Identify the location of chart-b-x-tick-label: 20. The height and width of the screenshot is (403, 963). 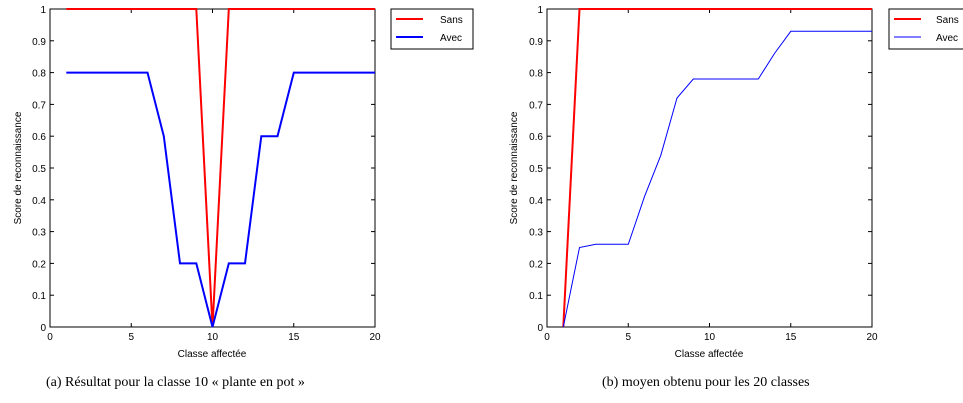
(872, 337).